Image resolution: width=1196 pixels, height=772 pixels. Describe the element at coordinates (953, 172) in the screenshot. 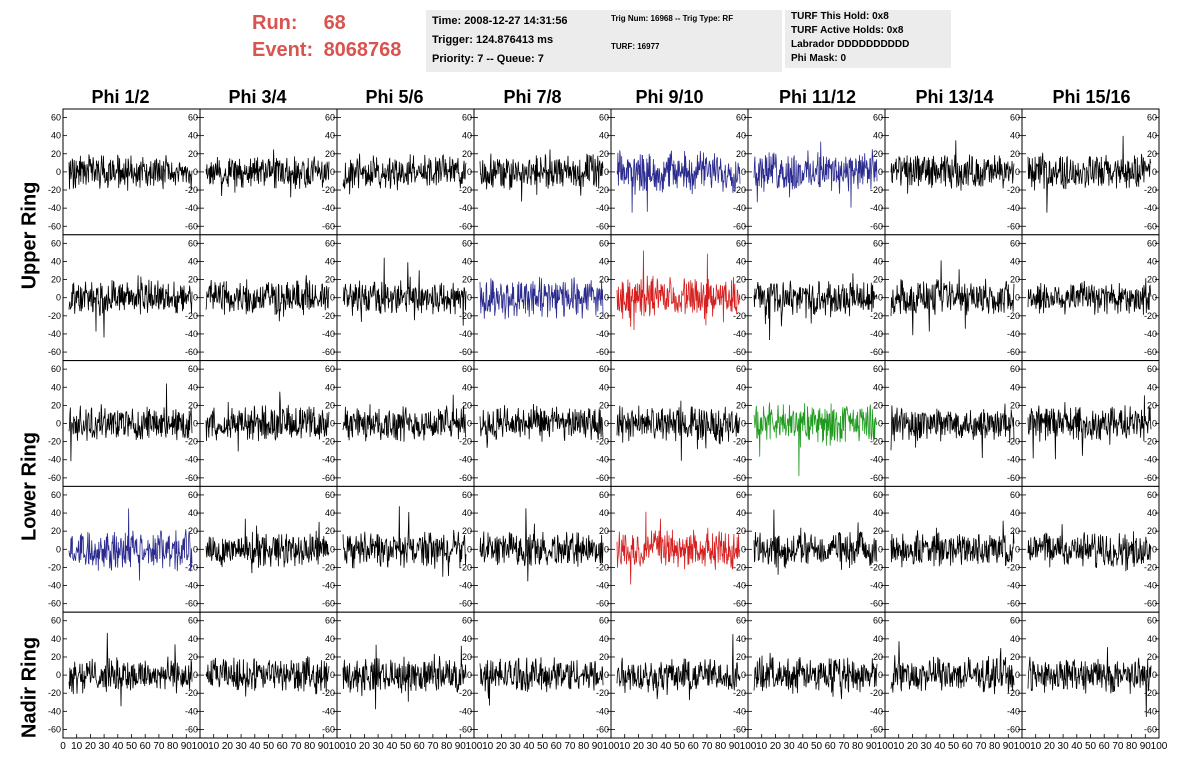

I see `waveform-panel-r0-c6: 60 40 20 0 -20 -40 -60` at that location.